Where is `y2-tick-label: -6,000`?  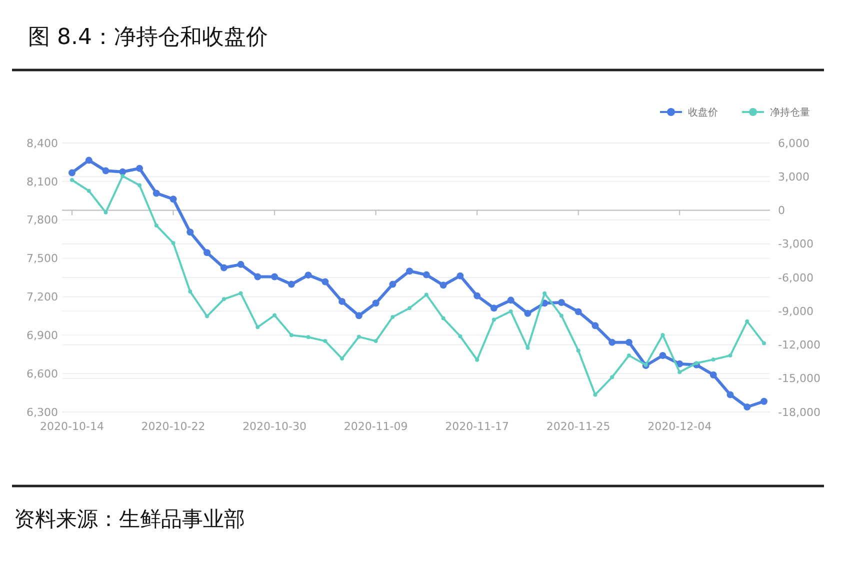
y2-tick-label: -6,000 is located at coordinates (796, 277).